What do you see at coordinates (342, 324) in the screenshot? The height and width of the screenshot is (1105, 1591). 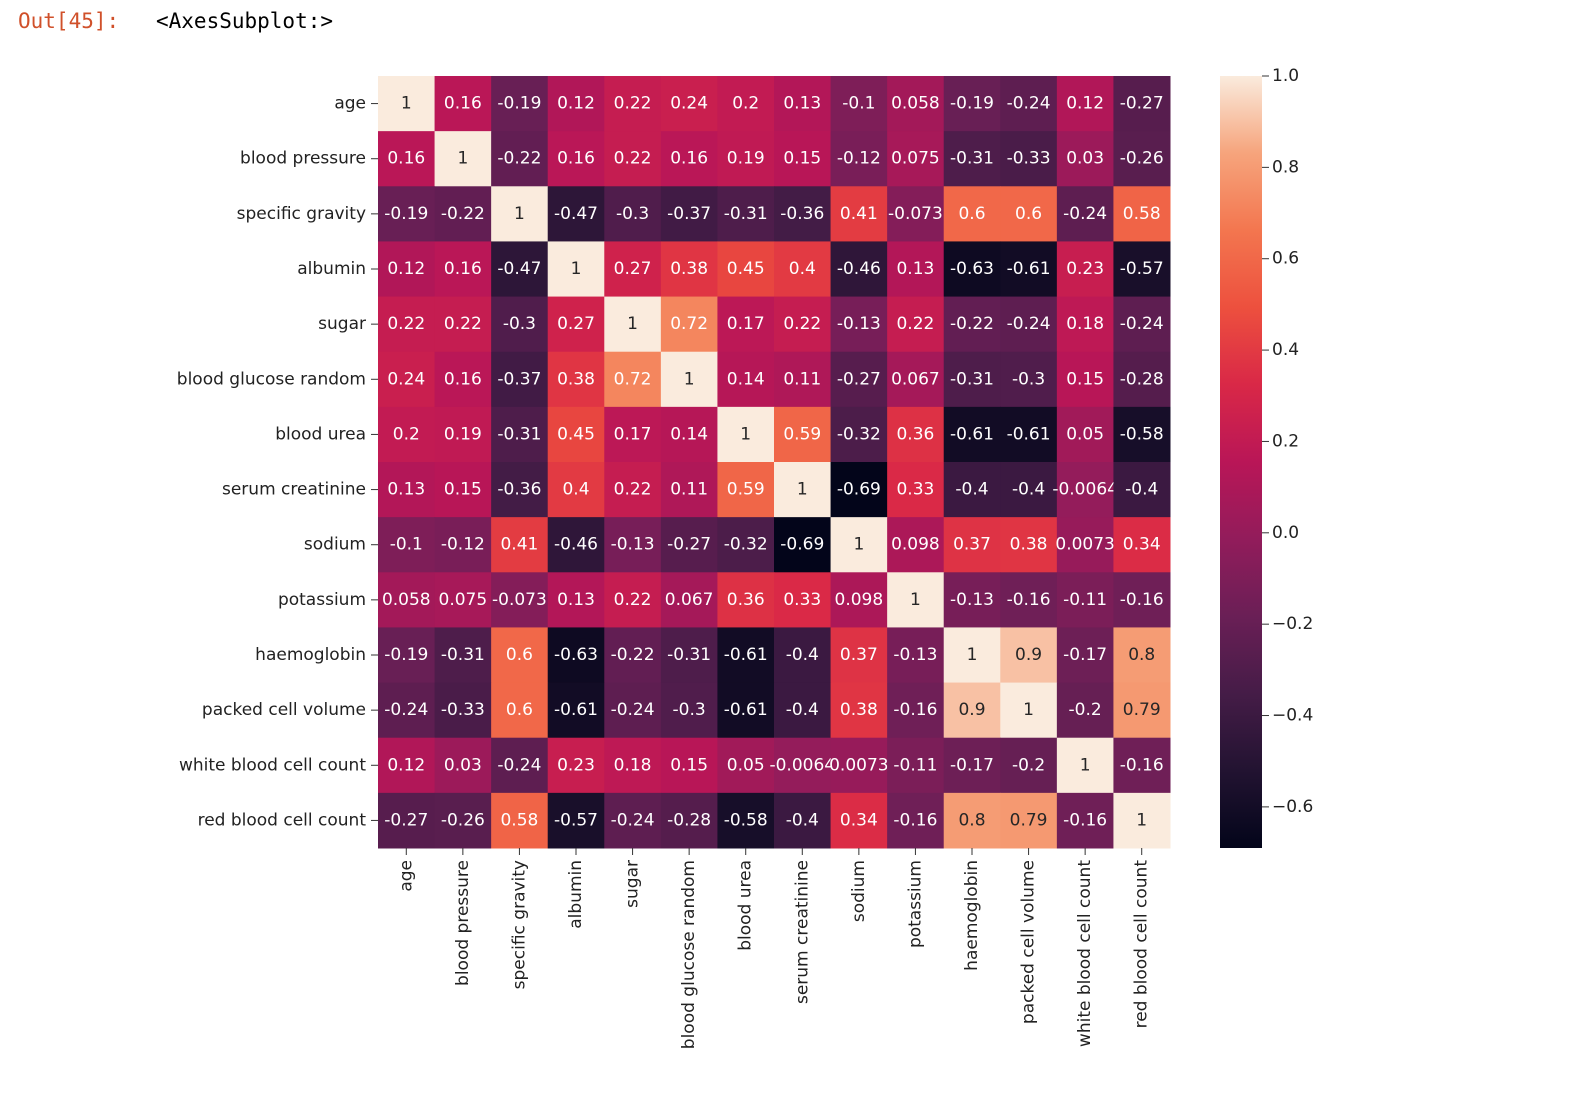 I see `y-tick-label: sugar` at bounding box center [342, 324].